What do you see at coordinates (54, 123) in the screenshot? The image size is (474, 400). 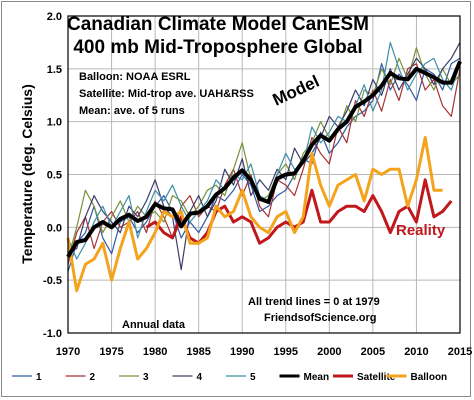 I see `y-tick-label: 1.0` at bounding box center [54, 123].